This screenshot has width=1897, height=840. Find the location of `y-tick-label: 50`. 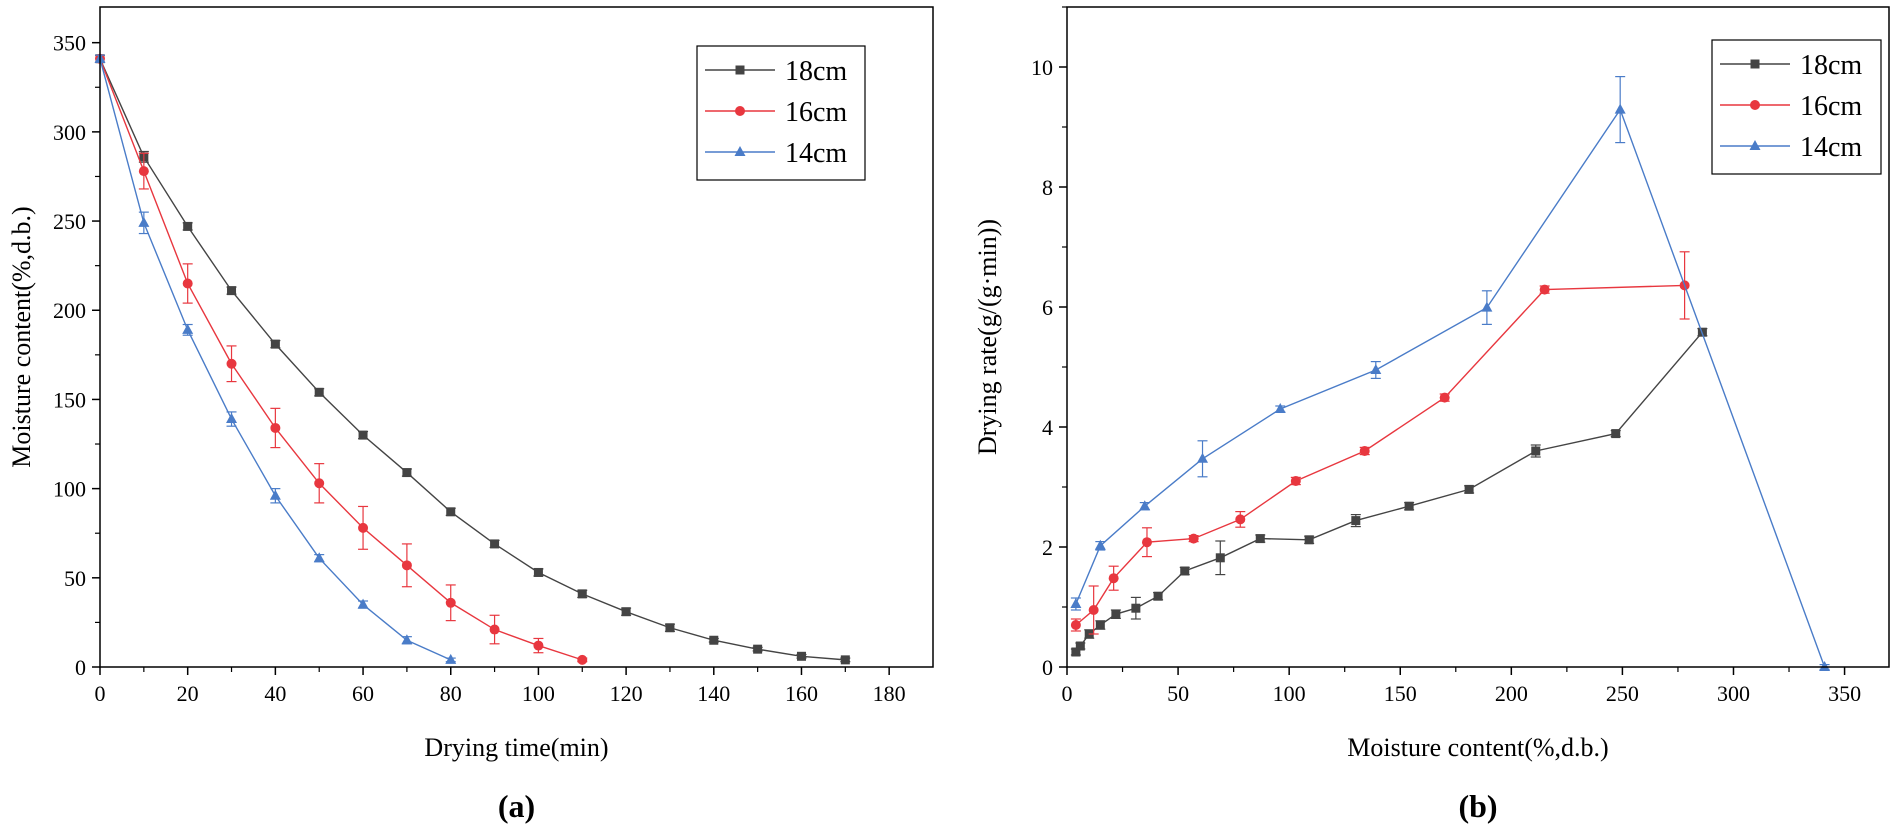

y-tick-label: 50 is located at coordinates (75, 578).